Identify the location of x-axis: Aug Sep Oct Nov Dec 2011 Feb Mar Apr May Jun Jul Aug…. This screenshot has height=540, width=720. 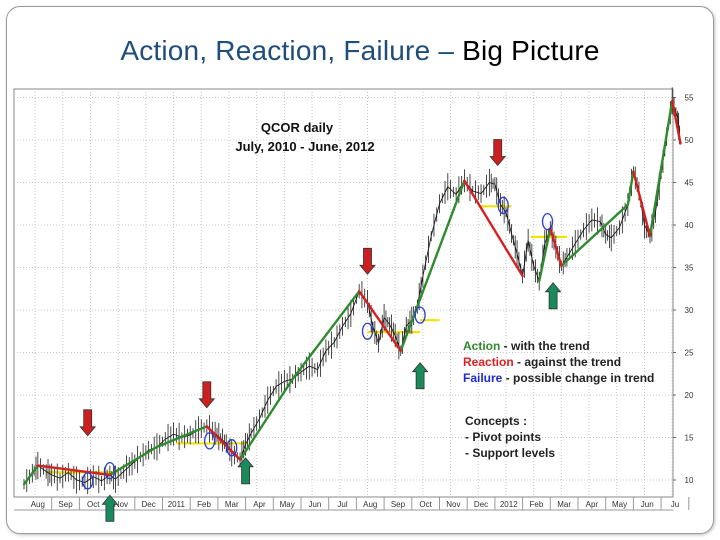
(352, 504).